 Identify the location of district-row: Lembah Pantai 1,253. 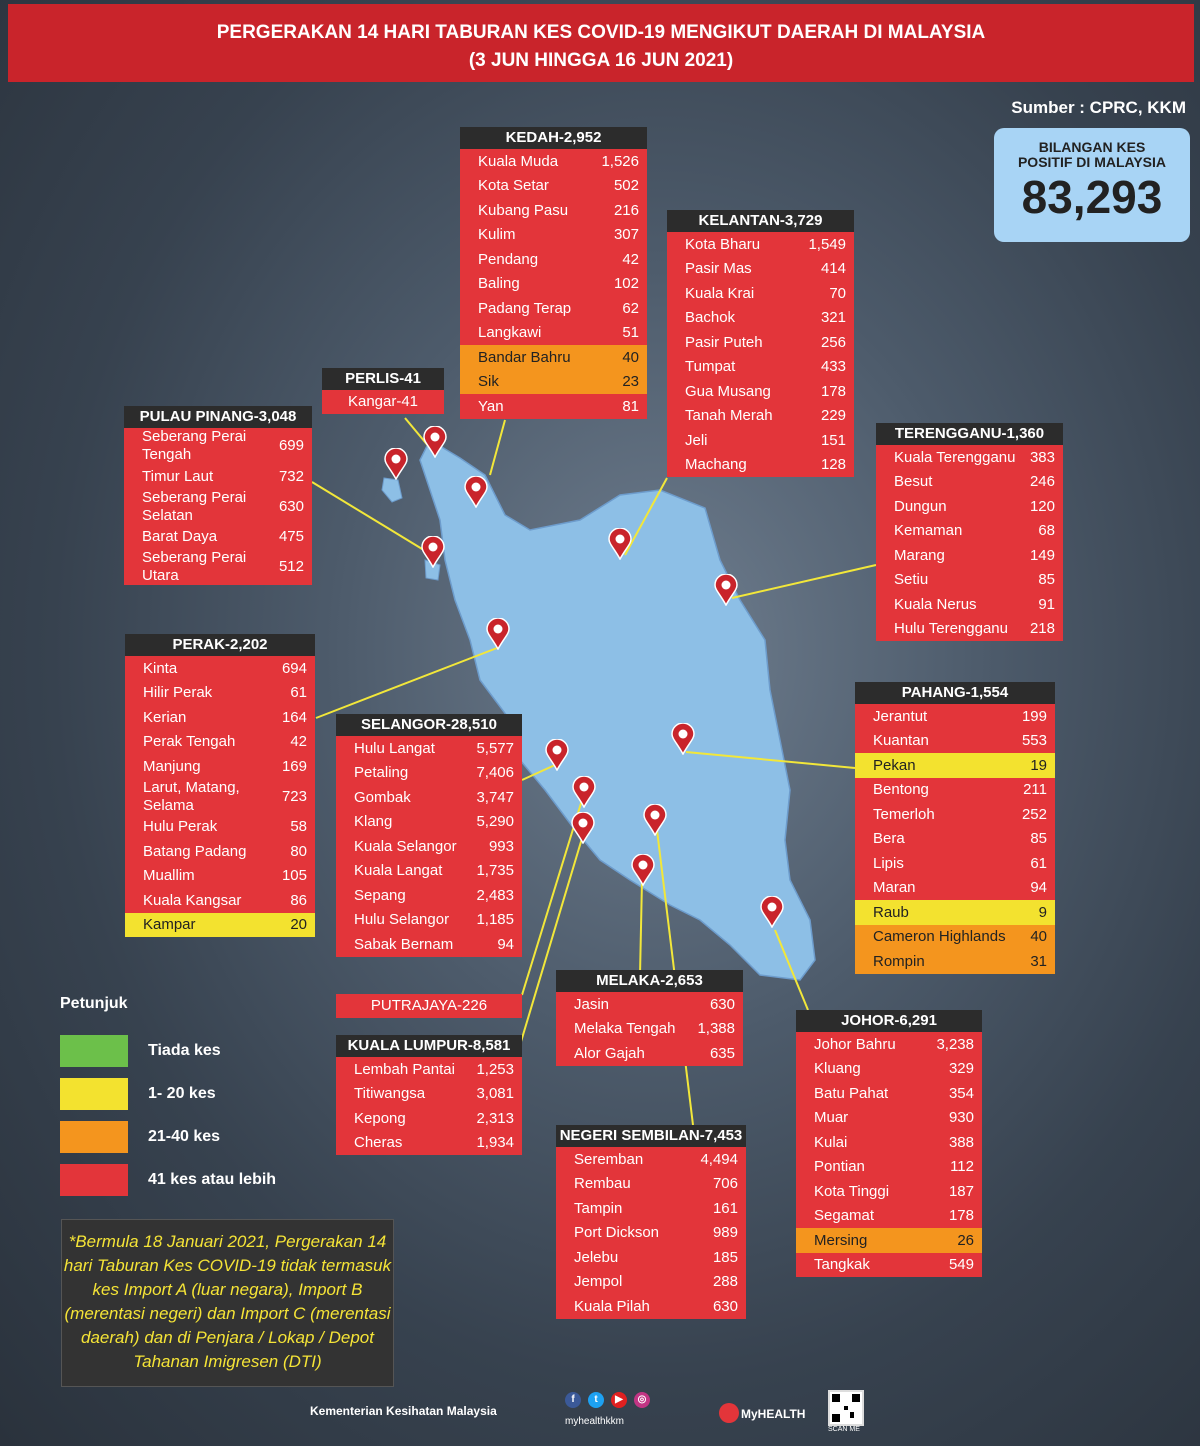
(429, 1069).